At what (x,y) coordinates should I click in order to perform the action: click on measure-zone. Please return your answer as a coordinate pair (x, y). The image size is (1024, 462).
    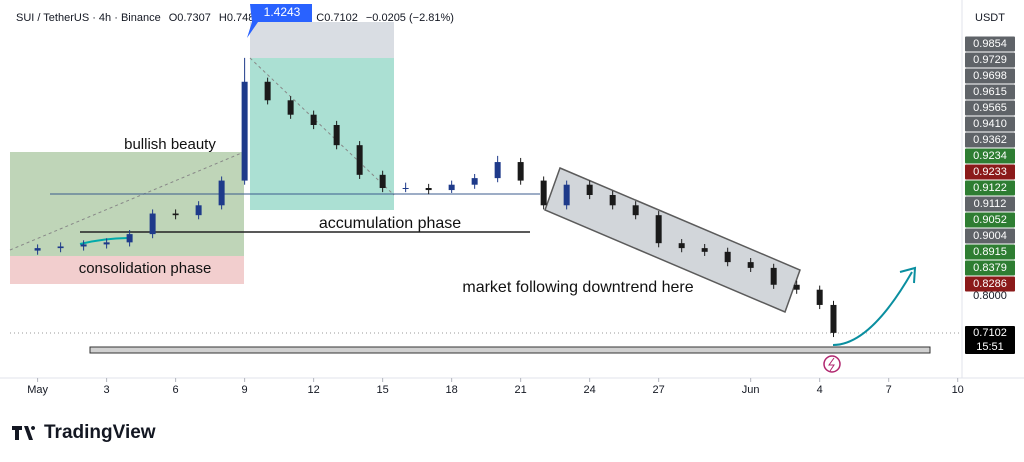
    Looking at the image, I should click on (322, 40).